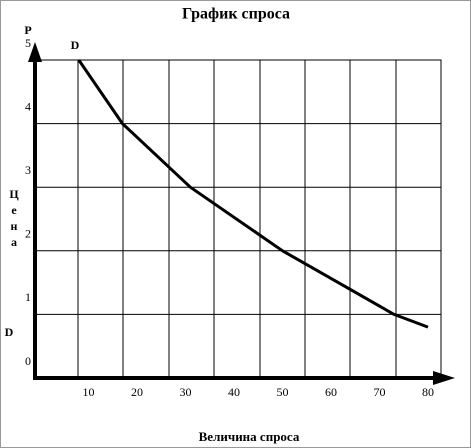 The width and height of the screenshot is (471, 448). What do you see at coordinates (331, 392) in the screenshot?
I see `x-tick-label: 60` at bounding box center [331, 392].